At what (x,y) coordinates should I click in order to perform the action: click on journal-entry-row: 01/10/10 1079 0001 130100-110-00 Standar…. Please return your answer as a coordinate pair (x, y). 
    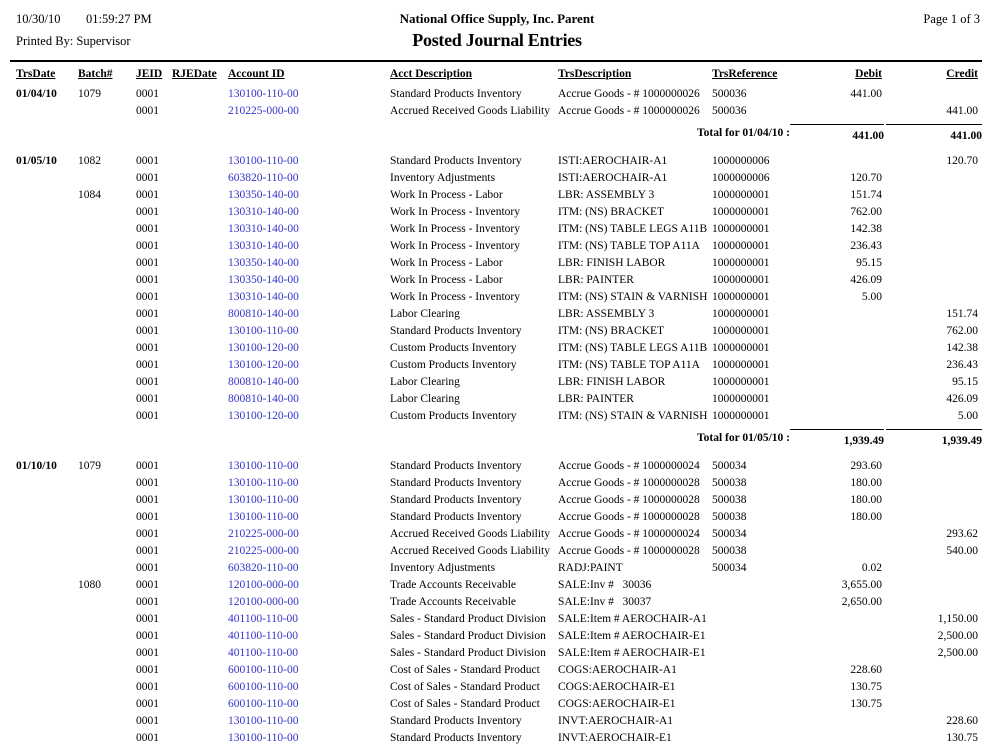
    Looking at the image, I should click on (497, 466).